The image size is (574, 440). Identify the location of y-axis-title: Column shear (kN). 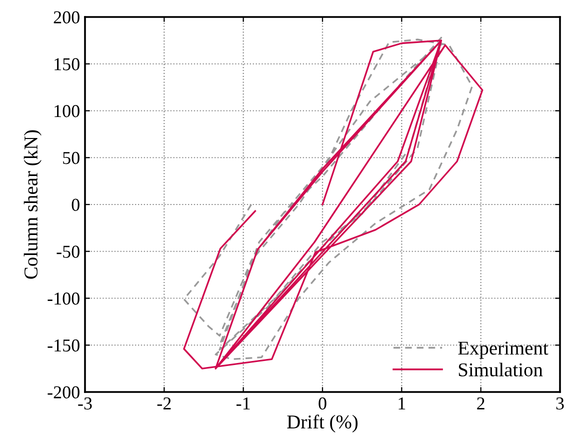
(33, 204).